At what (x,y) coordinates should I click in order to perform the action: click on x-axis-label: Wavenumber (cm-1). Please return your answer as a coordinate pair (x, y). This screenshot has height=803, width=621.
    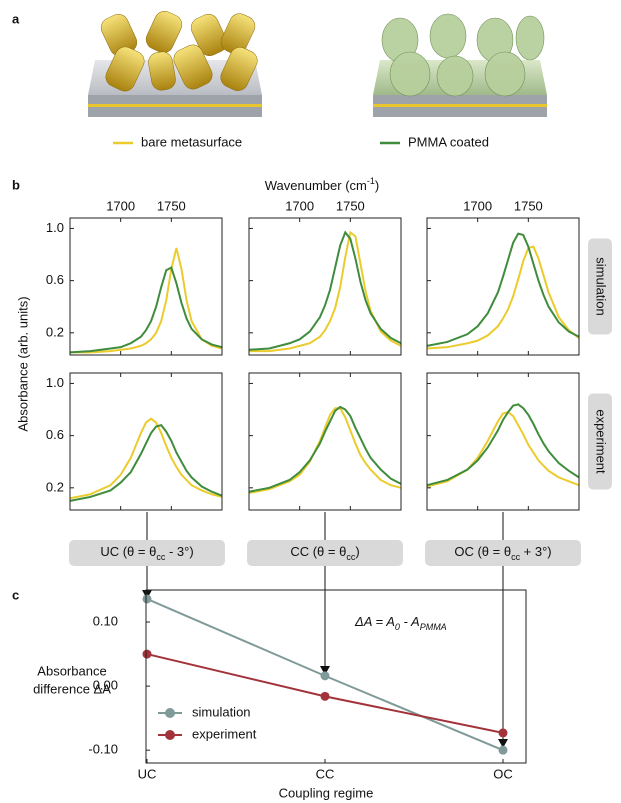
    Looking at the image, I should click on (322, 184).